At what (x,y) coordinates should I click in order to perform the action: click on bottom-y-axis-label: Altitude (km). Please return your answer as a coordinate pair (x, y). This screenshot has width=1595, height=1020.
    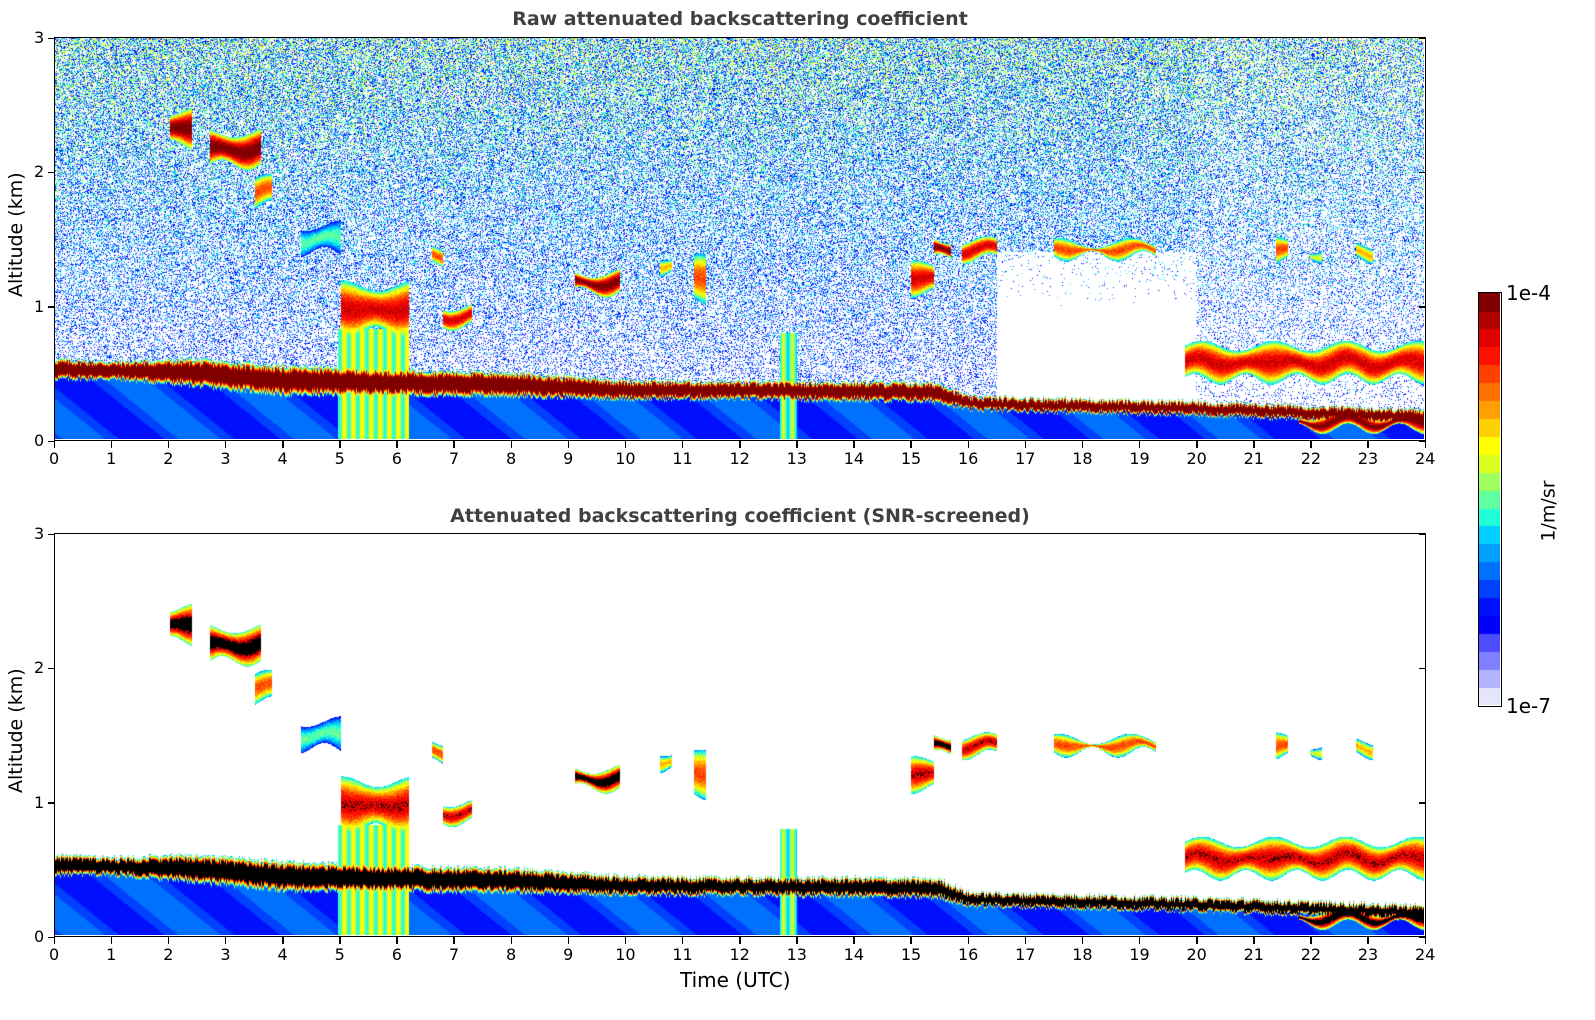
    Looking at the image, I should click on (16, 730).